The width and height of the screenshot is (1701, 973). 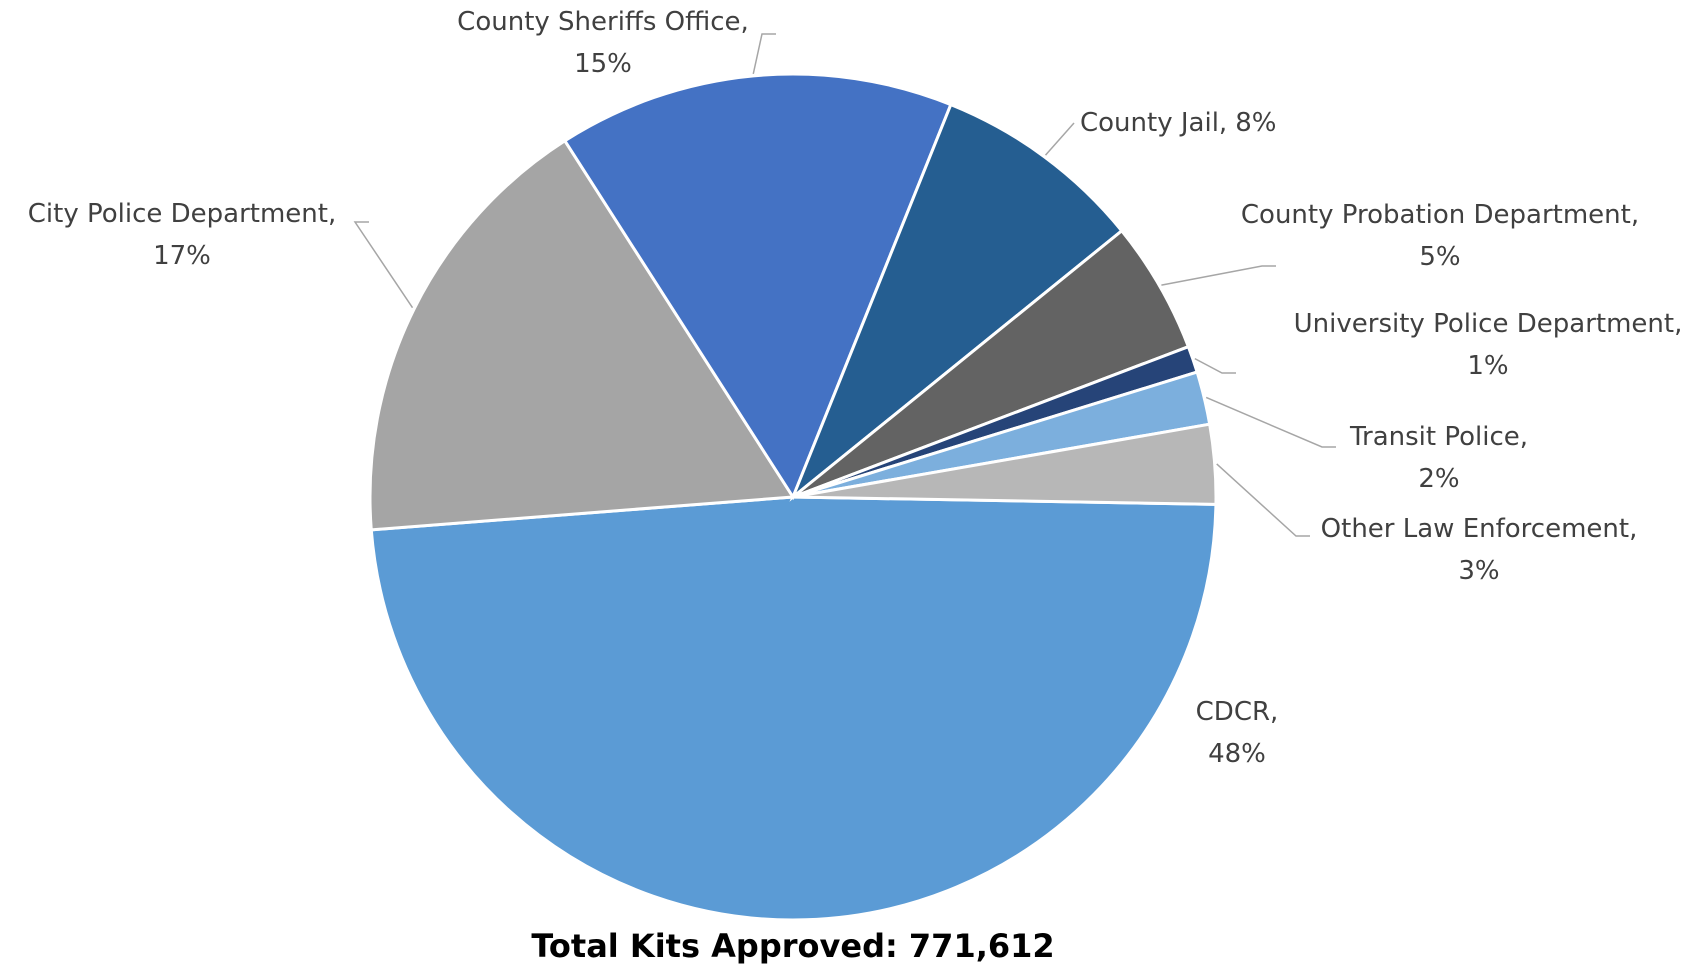 I want to click on data-label: University Police Department, 1%, so click(x=1488, y=345).